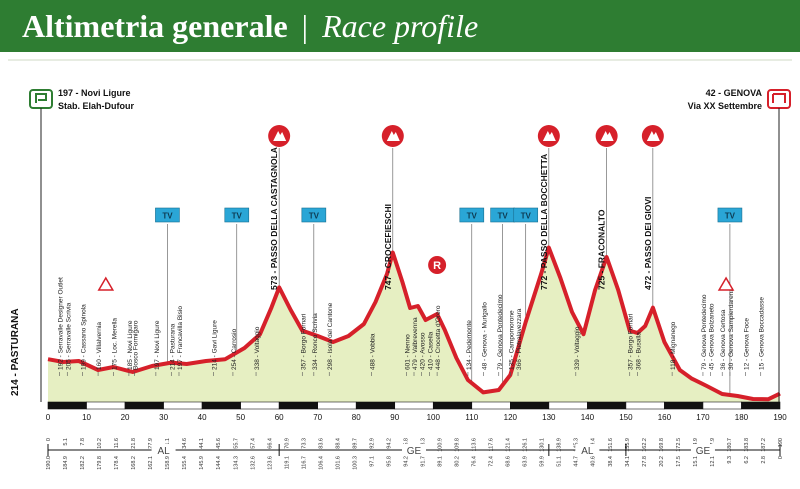 This screenshot has width=800, height=489. Describe the element at coordinates (746, 344) in the screenshot. I see `place-label: 12 - Genova Foce` at that location.